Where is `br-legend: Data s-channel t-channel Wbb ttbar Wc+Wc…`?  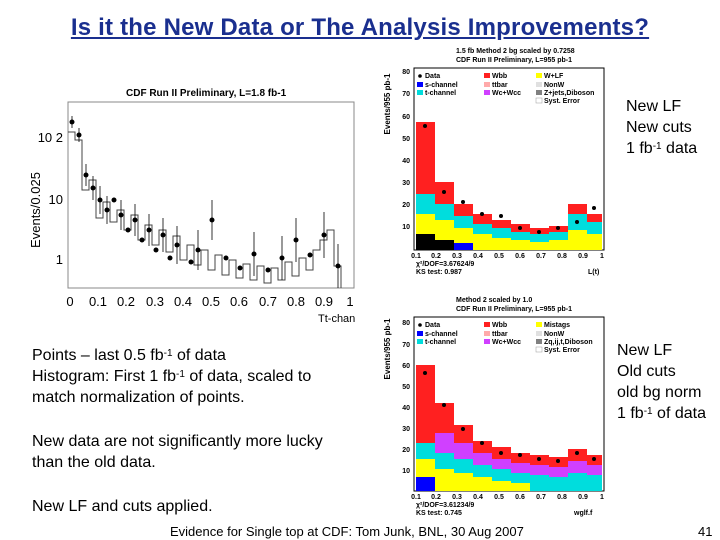
br-legend: Data s-channel t-channel Wbb ttbar Wc+Wc… is located at coordinates (505, 338).